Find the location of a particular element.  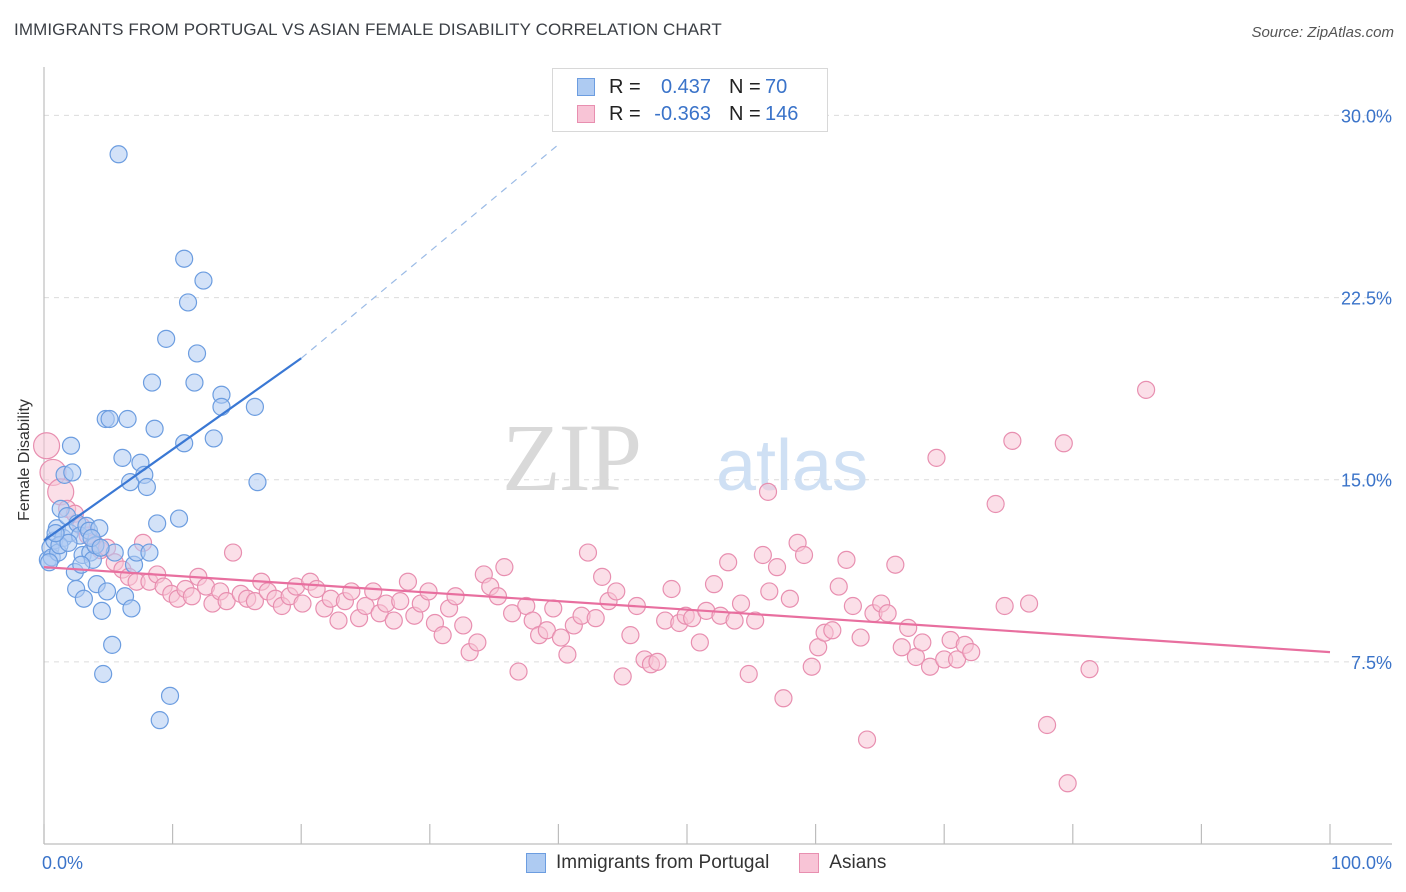

portugal-trend-line is located at coordinates (172, 449).